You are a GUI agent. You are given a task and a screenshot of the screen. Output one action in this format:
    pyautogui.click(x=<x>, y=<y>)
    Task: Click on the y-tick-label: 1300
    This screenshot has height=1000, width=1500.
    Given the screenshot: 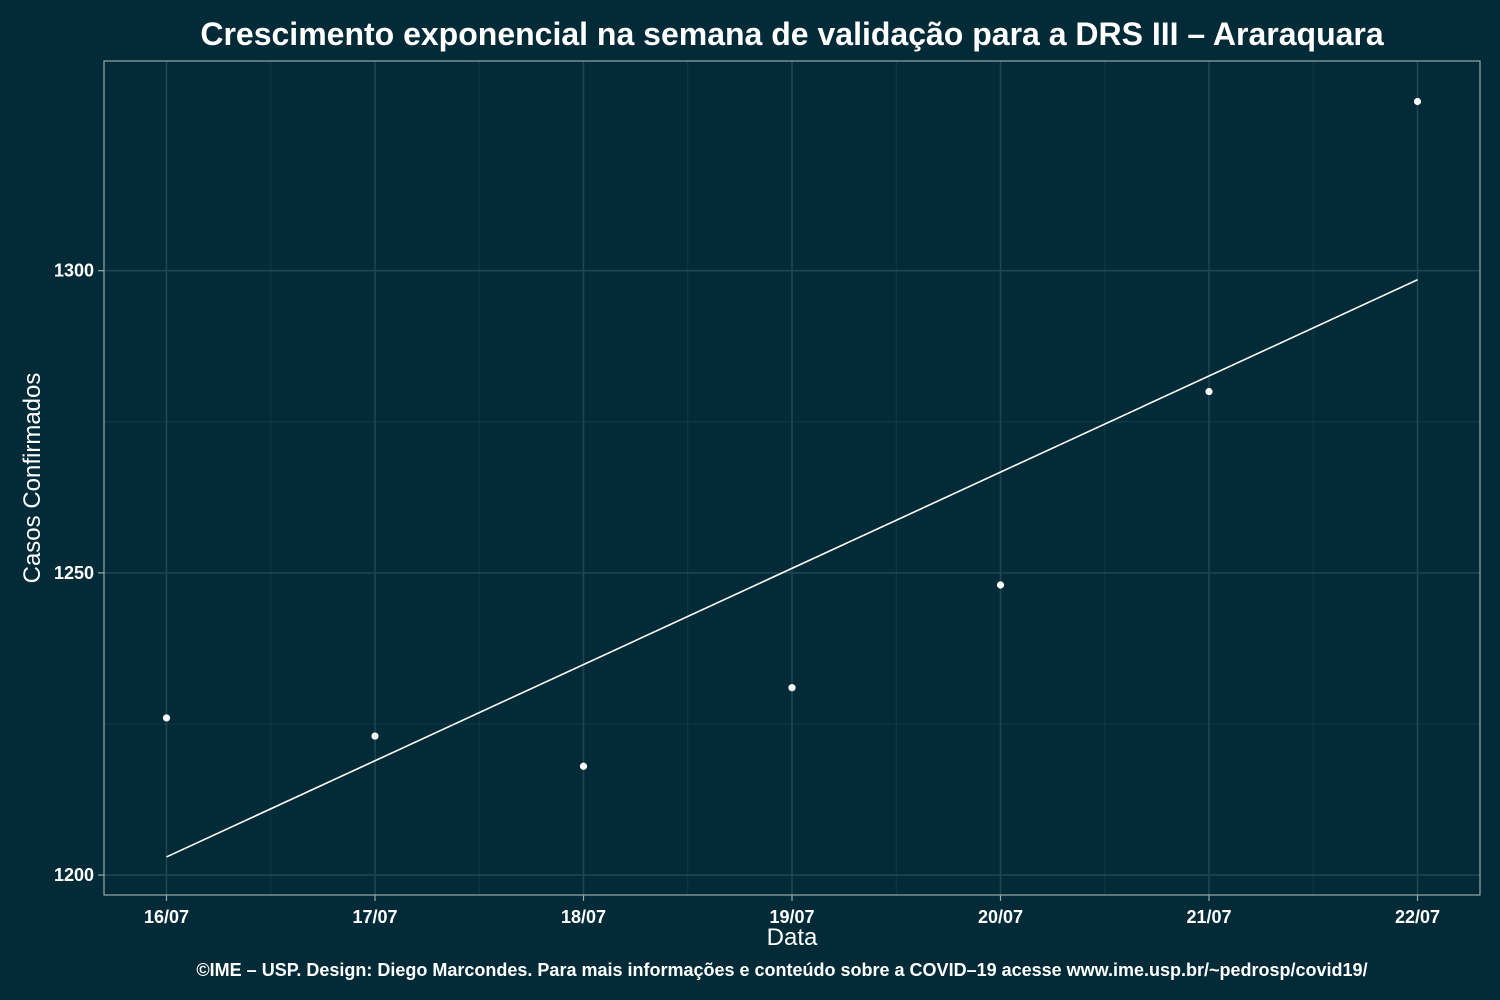 What is the action you would take?
    pyautogui.click(x=74, y=271)
    